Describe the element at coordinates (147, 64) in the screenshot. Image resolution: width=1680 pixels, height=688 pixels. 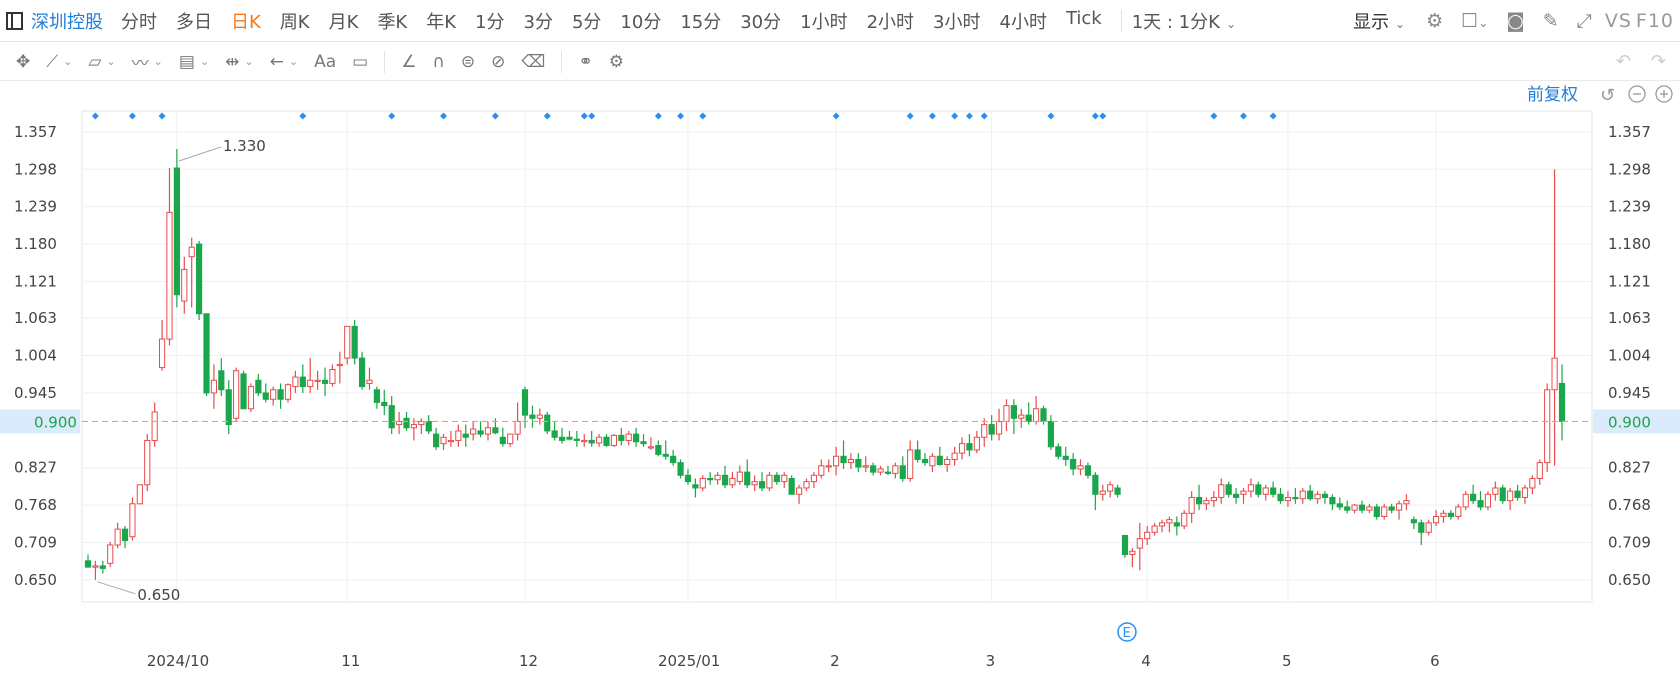
I see `wave-icon: 〰 ⌄` at that location.